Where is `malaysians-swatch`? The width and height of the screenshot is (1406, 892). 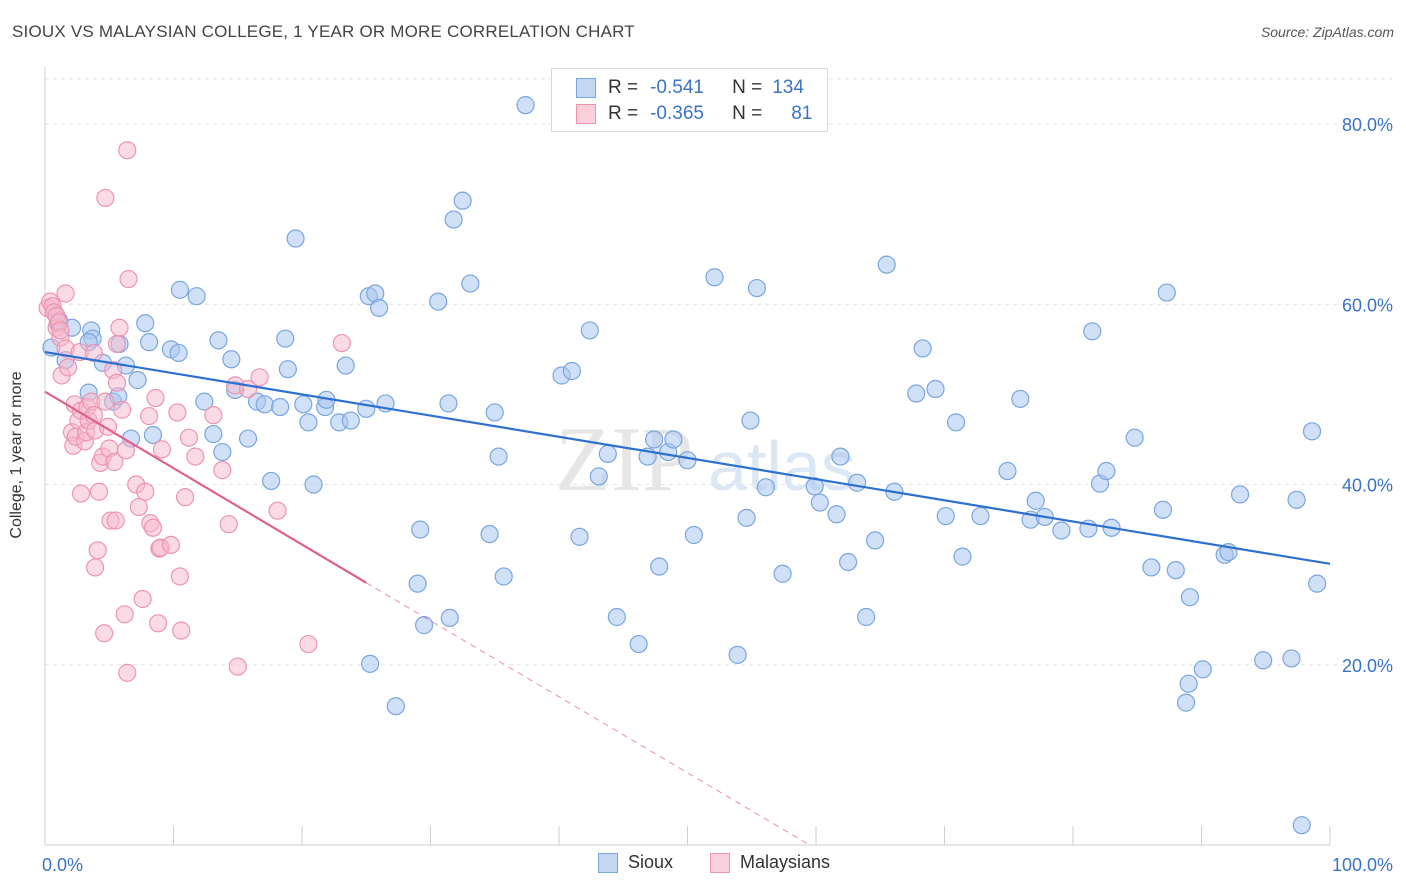 malaysians-swatch is located at coordinates (586, 114).